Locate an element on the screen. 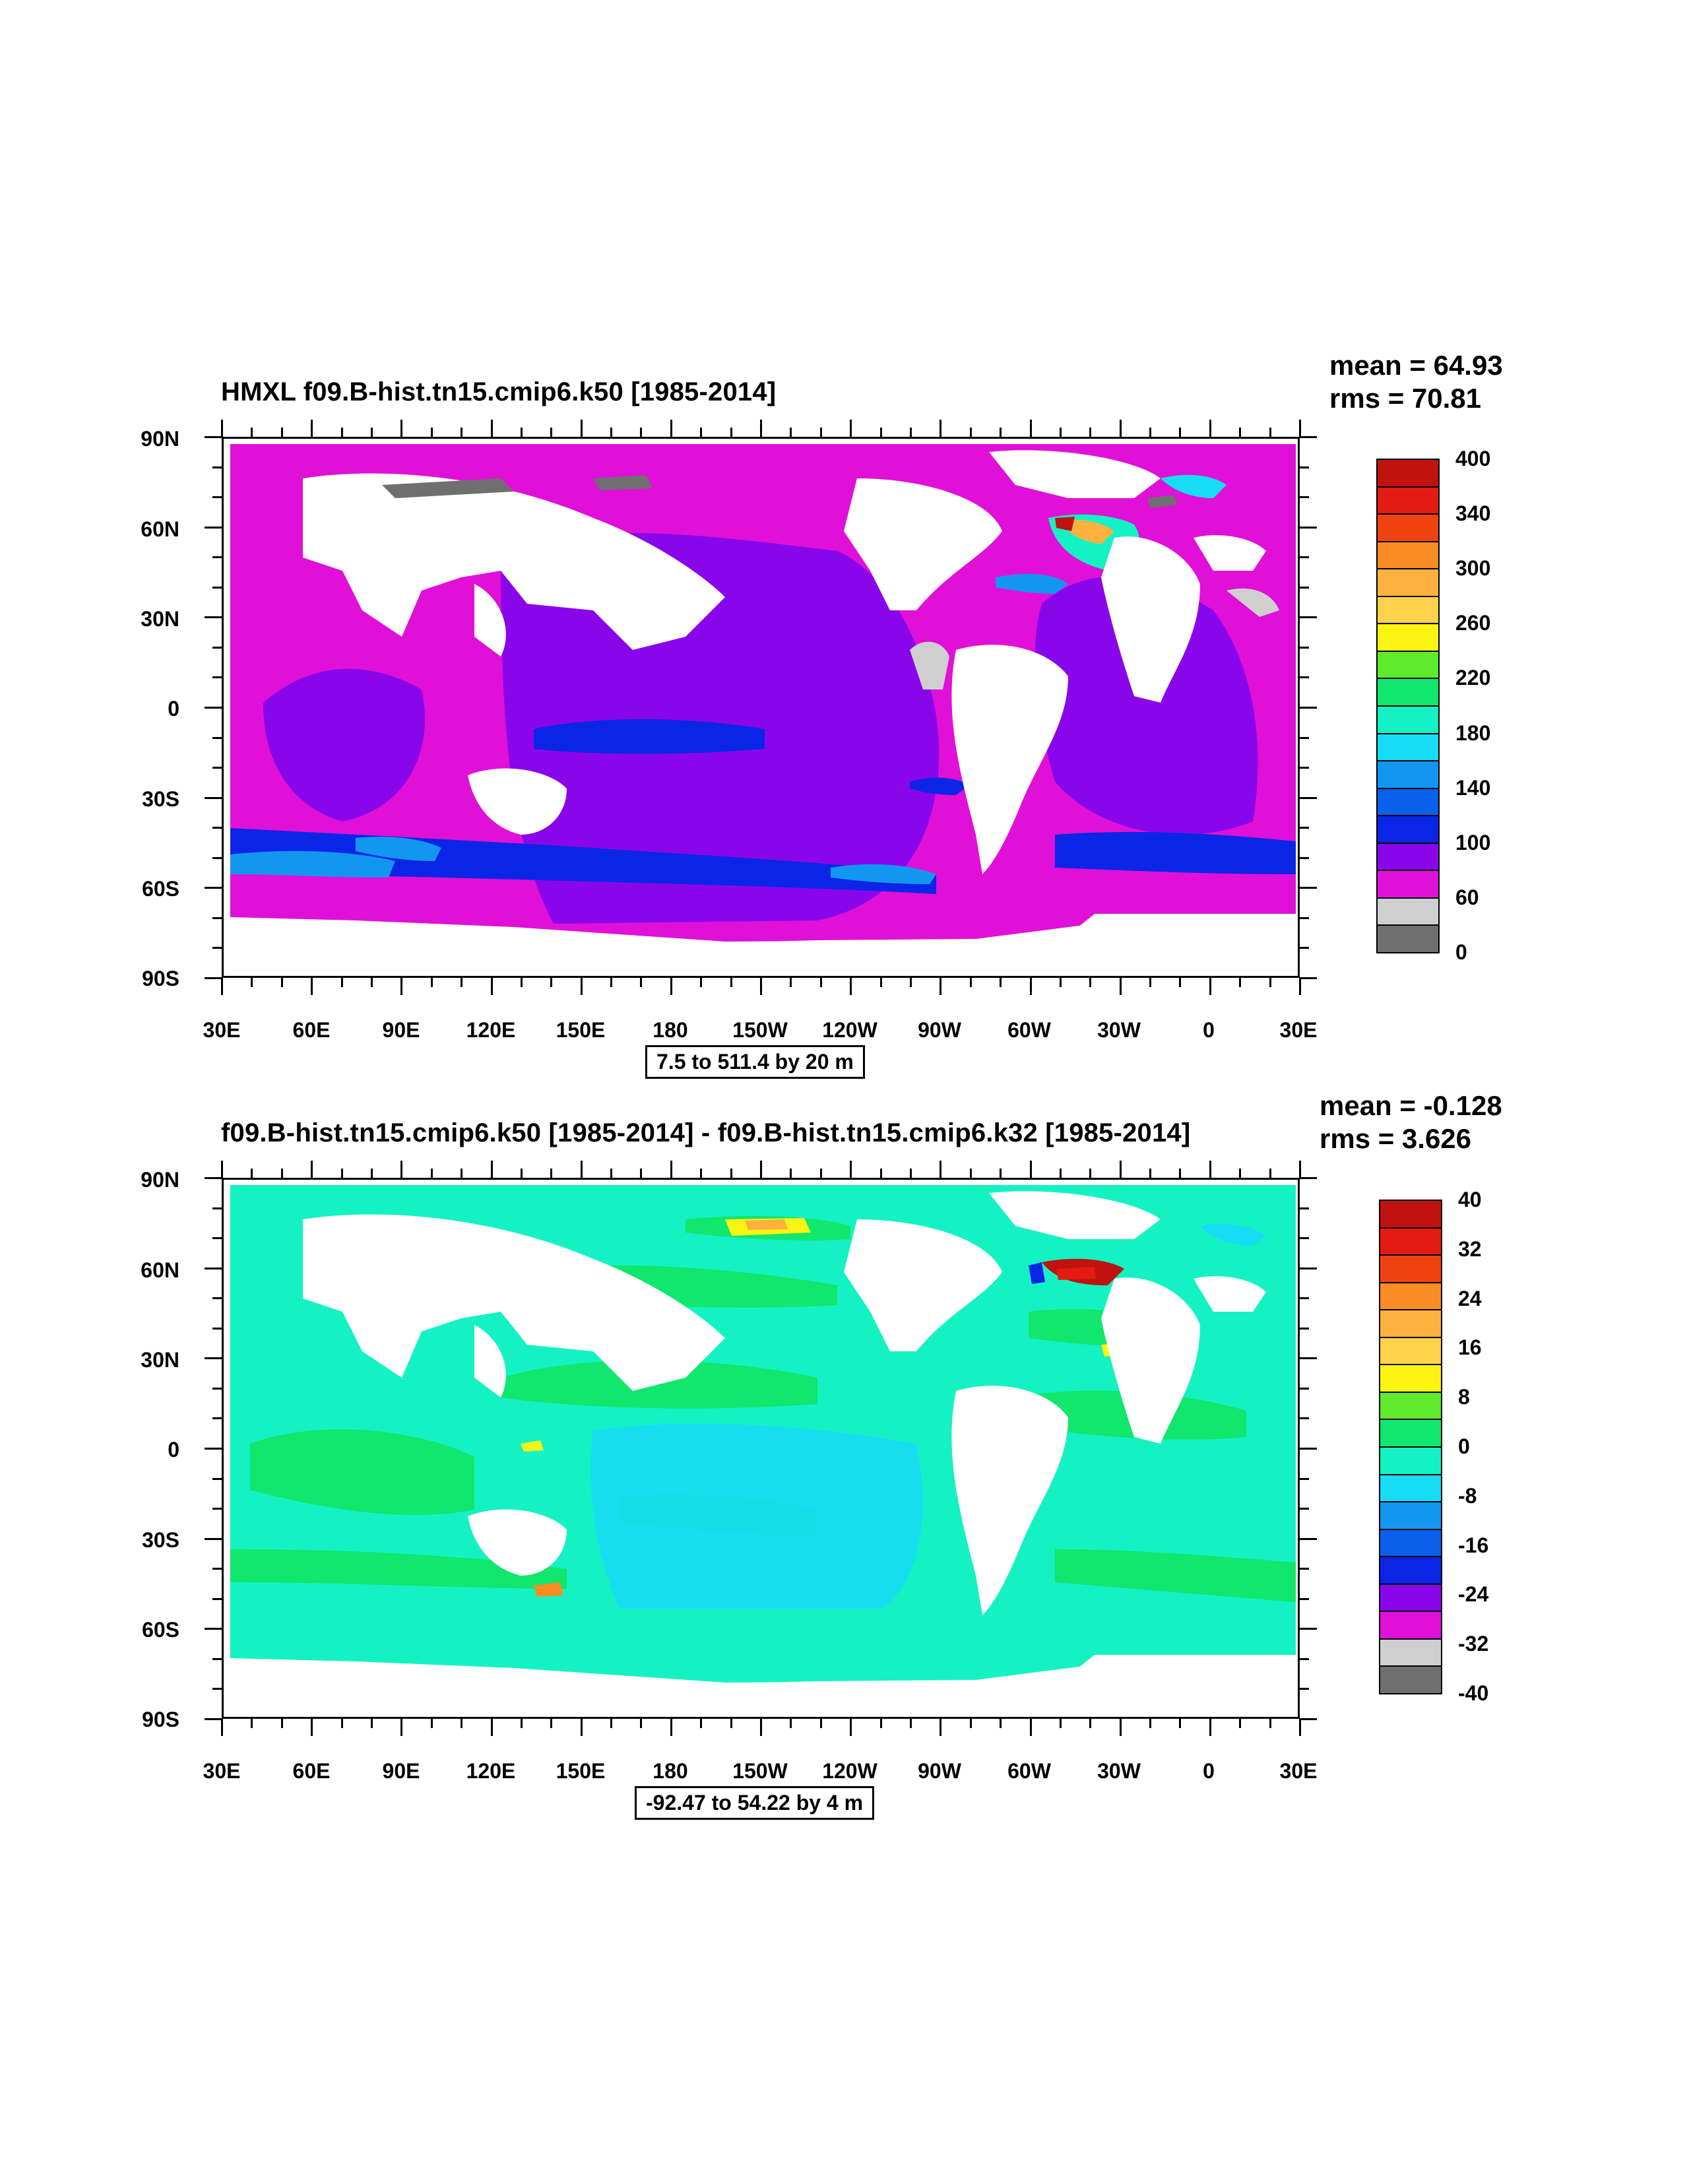 The height and width of the screenshot is (2184, 1689). lon-label: 120W is located at coordinates (849, 1030).